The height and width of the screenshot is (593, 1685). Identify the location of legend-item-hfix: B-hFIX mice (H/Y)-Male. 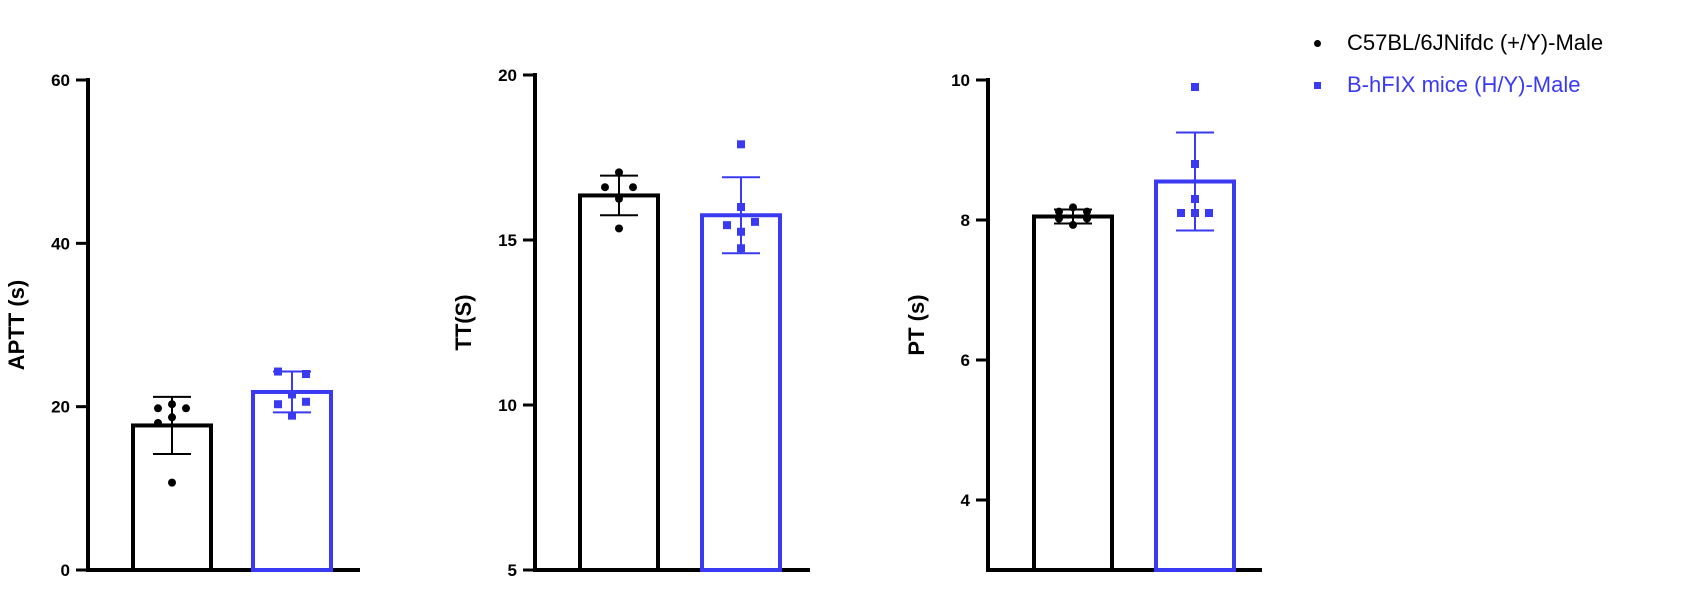
(1456, 85).